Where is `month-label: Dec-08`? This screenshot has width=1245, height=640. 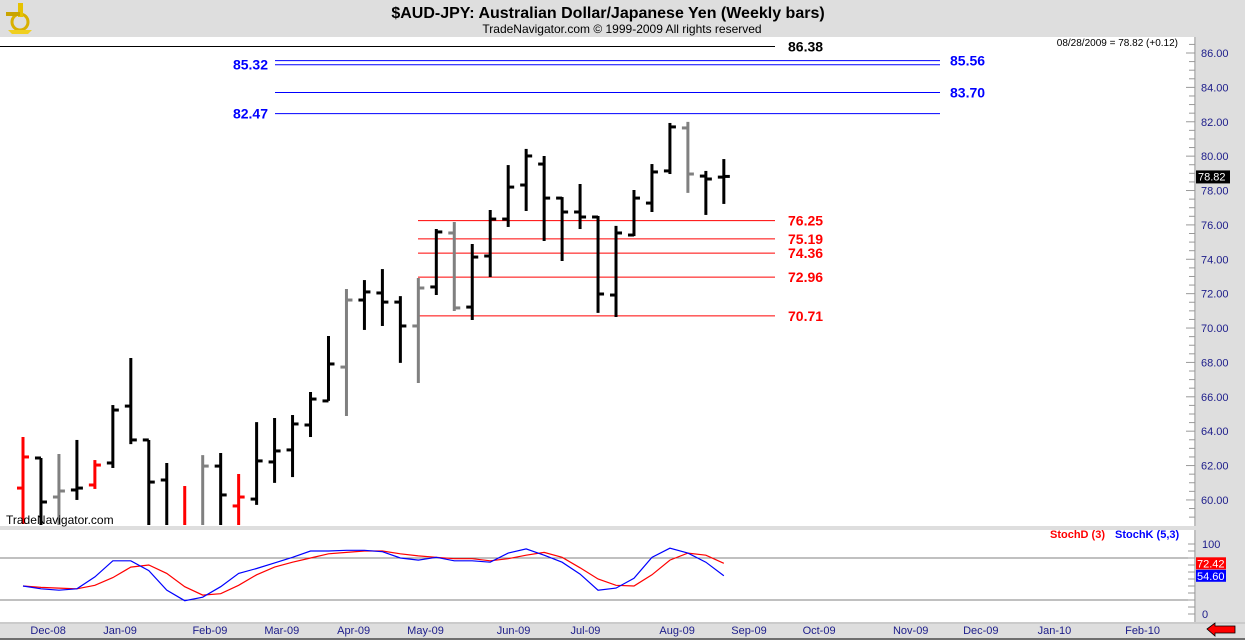 month-label: Dec-08 is located at coordinates (47, 631).